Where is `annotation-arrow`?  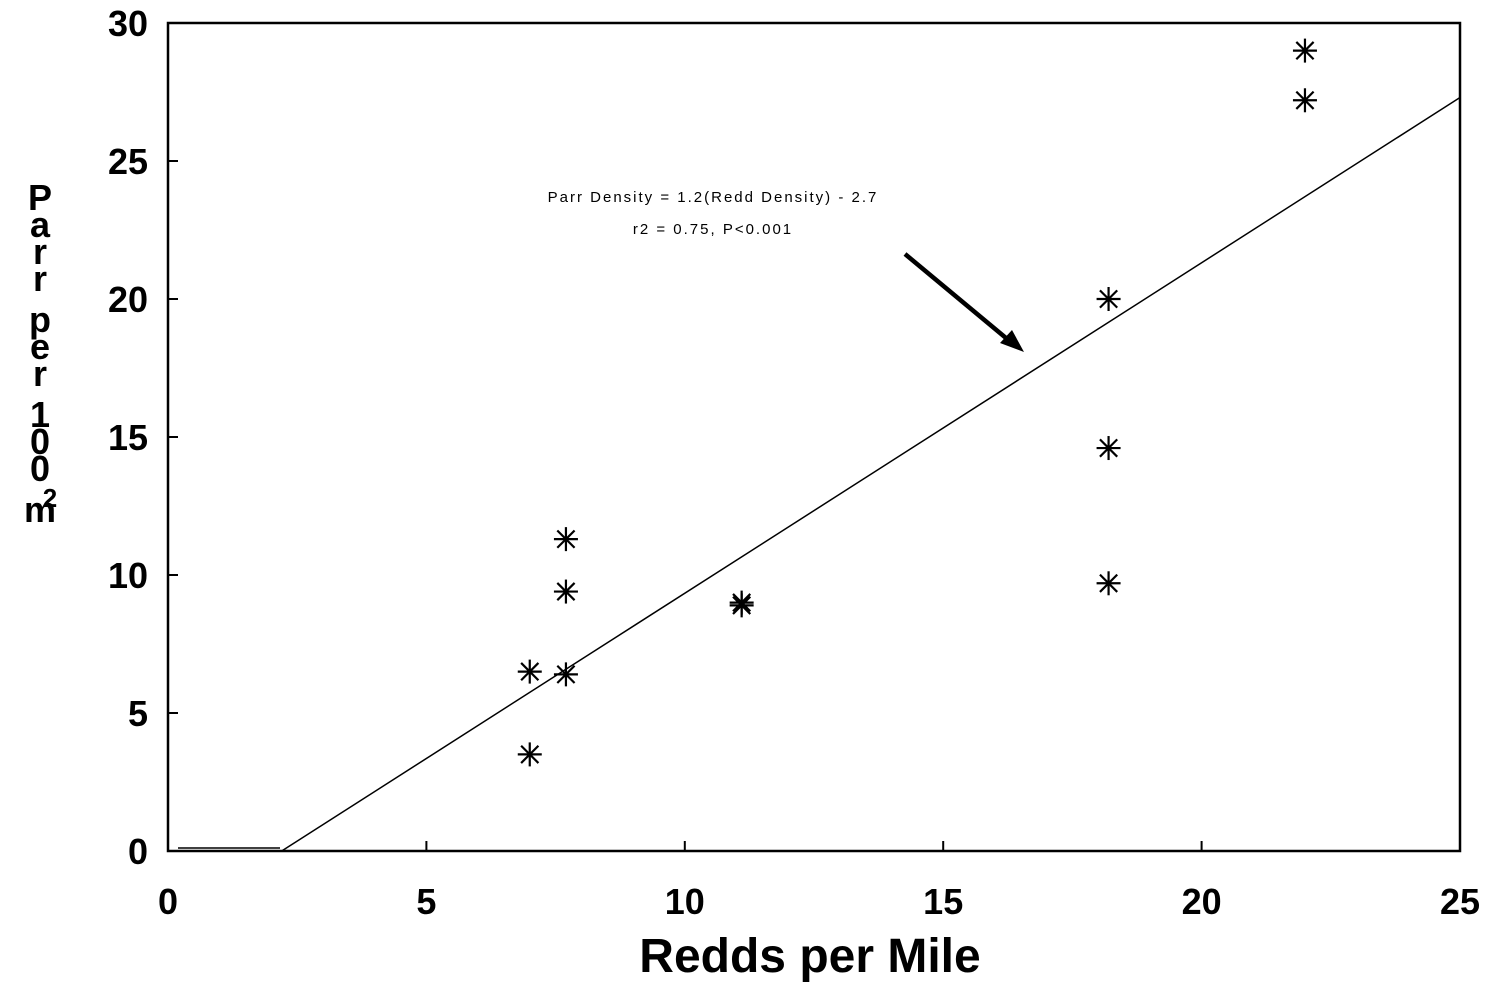
annotation-arrow is located at coordinates (963, 302).